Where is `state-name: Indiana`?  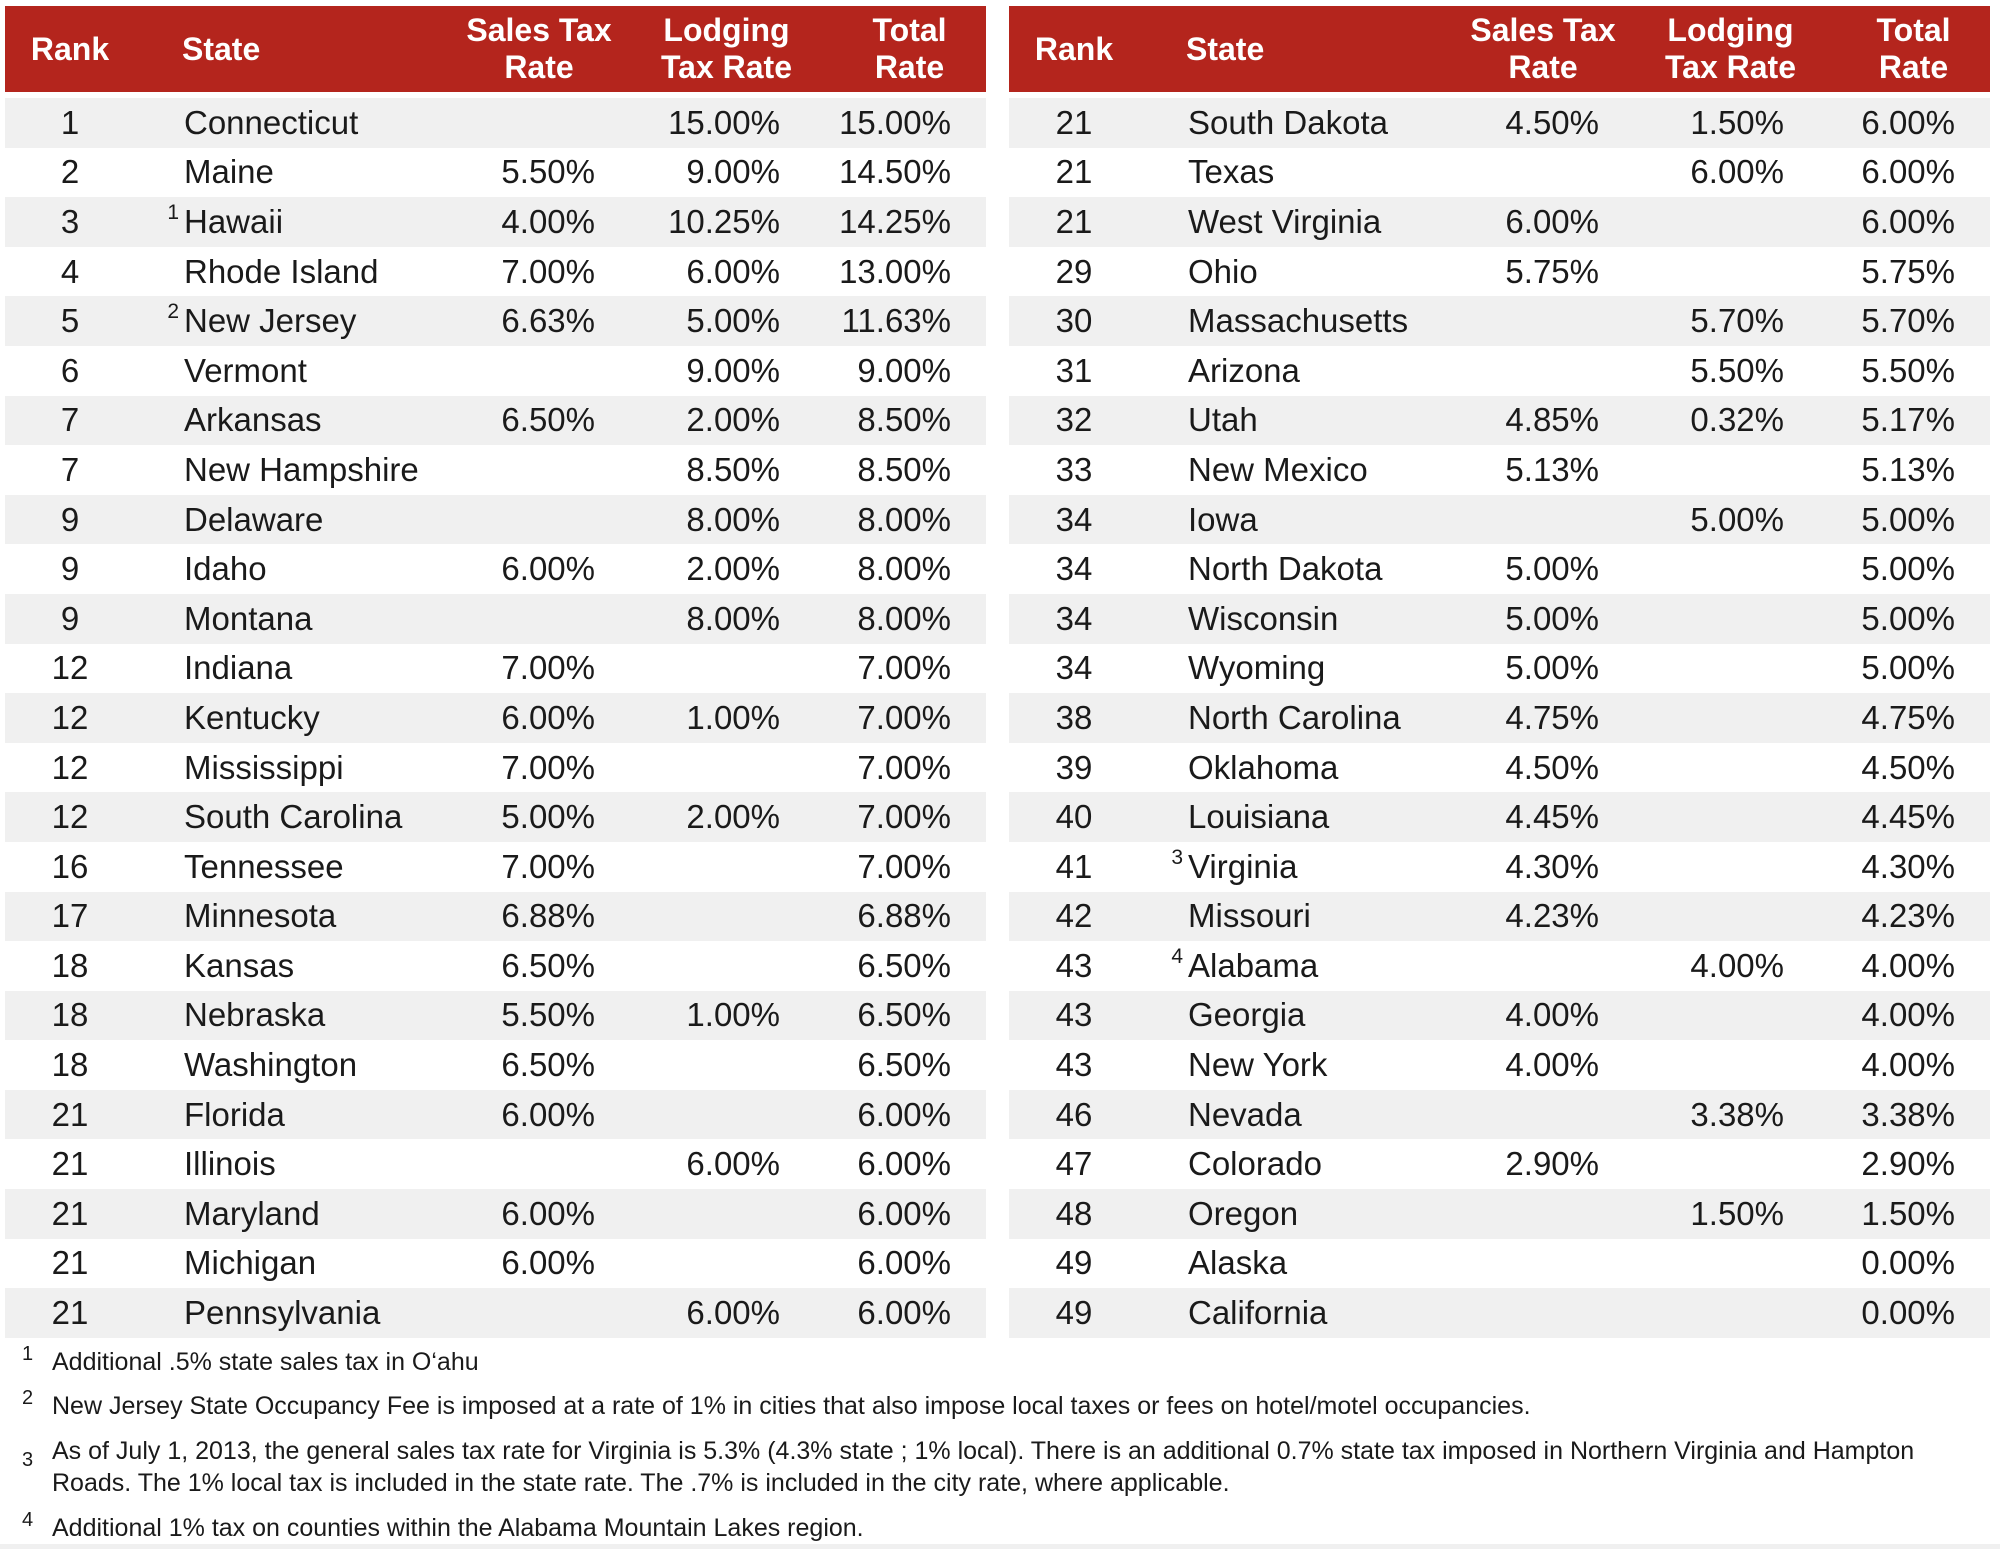
state-name: Indiana is located at coordinates (238, 668).